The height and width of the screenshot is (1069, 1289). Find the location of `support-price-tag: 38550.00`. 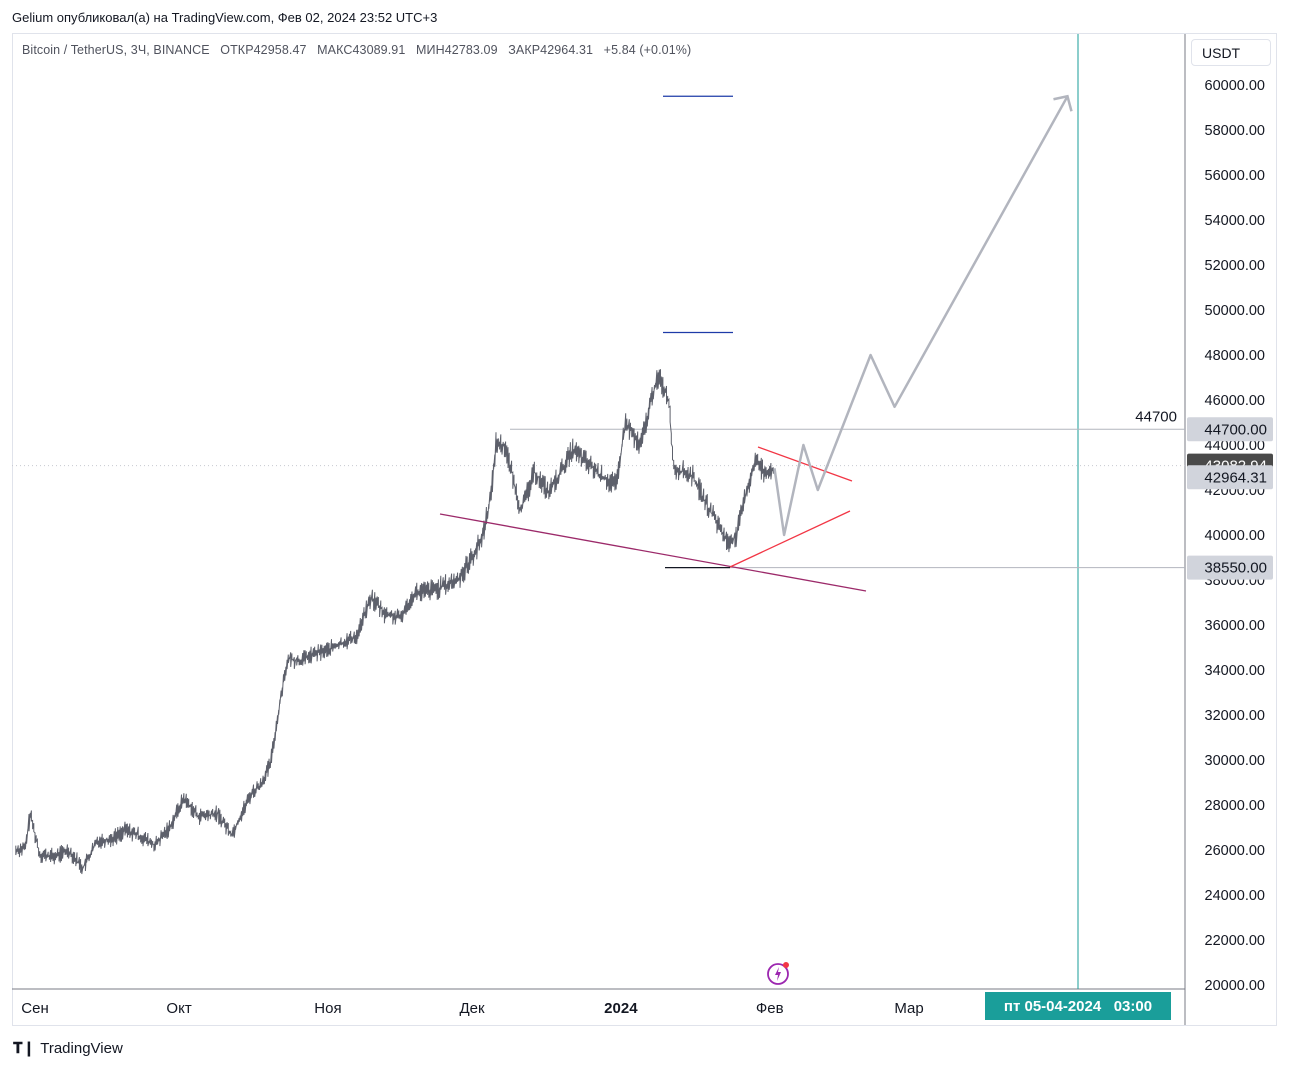

support-price-tag: 38550.00 is located at coordinates (1235, 568).